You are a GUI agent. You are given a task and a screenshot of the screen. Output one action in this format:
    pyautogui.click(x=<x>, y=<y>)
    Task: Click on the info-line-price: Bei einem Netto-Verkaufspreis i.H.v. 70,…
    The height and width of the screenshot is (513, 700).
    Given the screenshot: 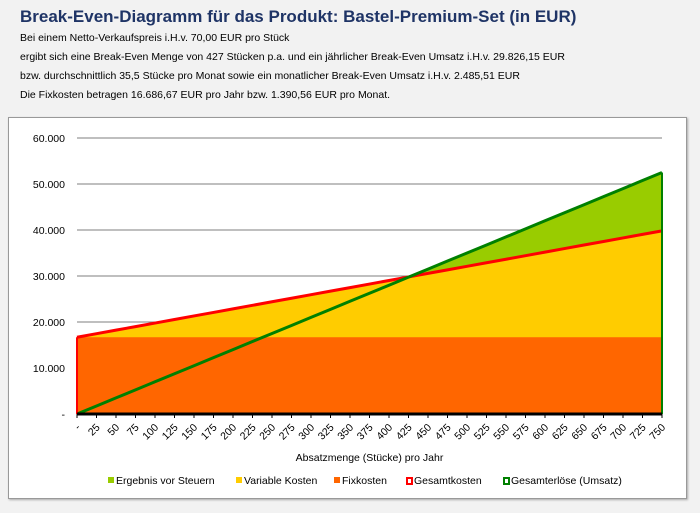 What is the action you would take?
    pyautogui.click(x=155, y=38)
    